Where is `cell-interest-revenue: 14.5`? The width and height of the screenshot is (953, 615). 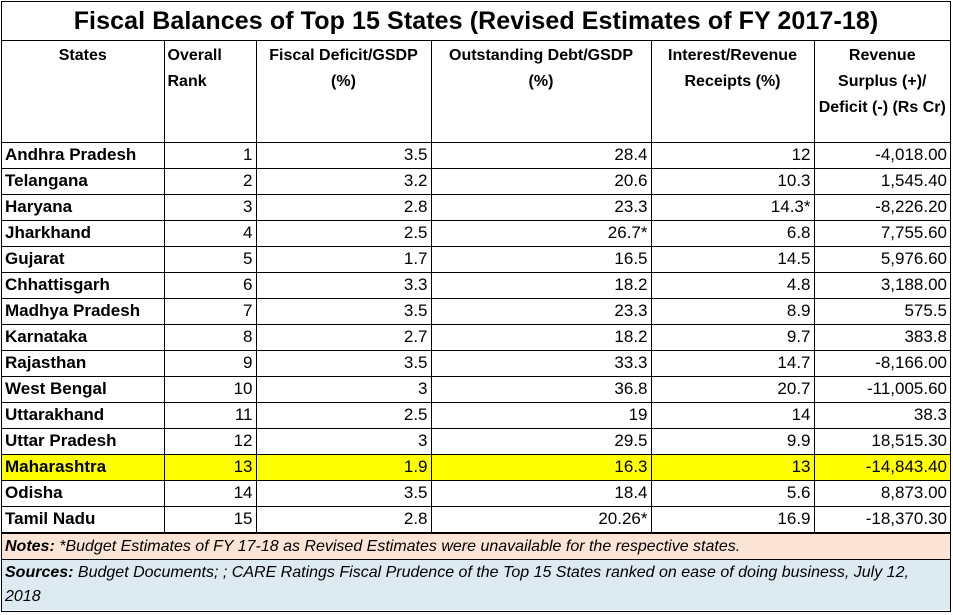 cell-interest-revenue: 14.5 is located at coordinates (732, 259).